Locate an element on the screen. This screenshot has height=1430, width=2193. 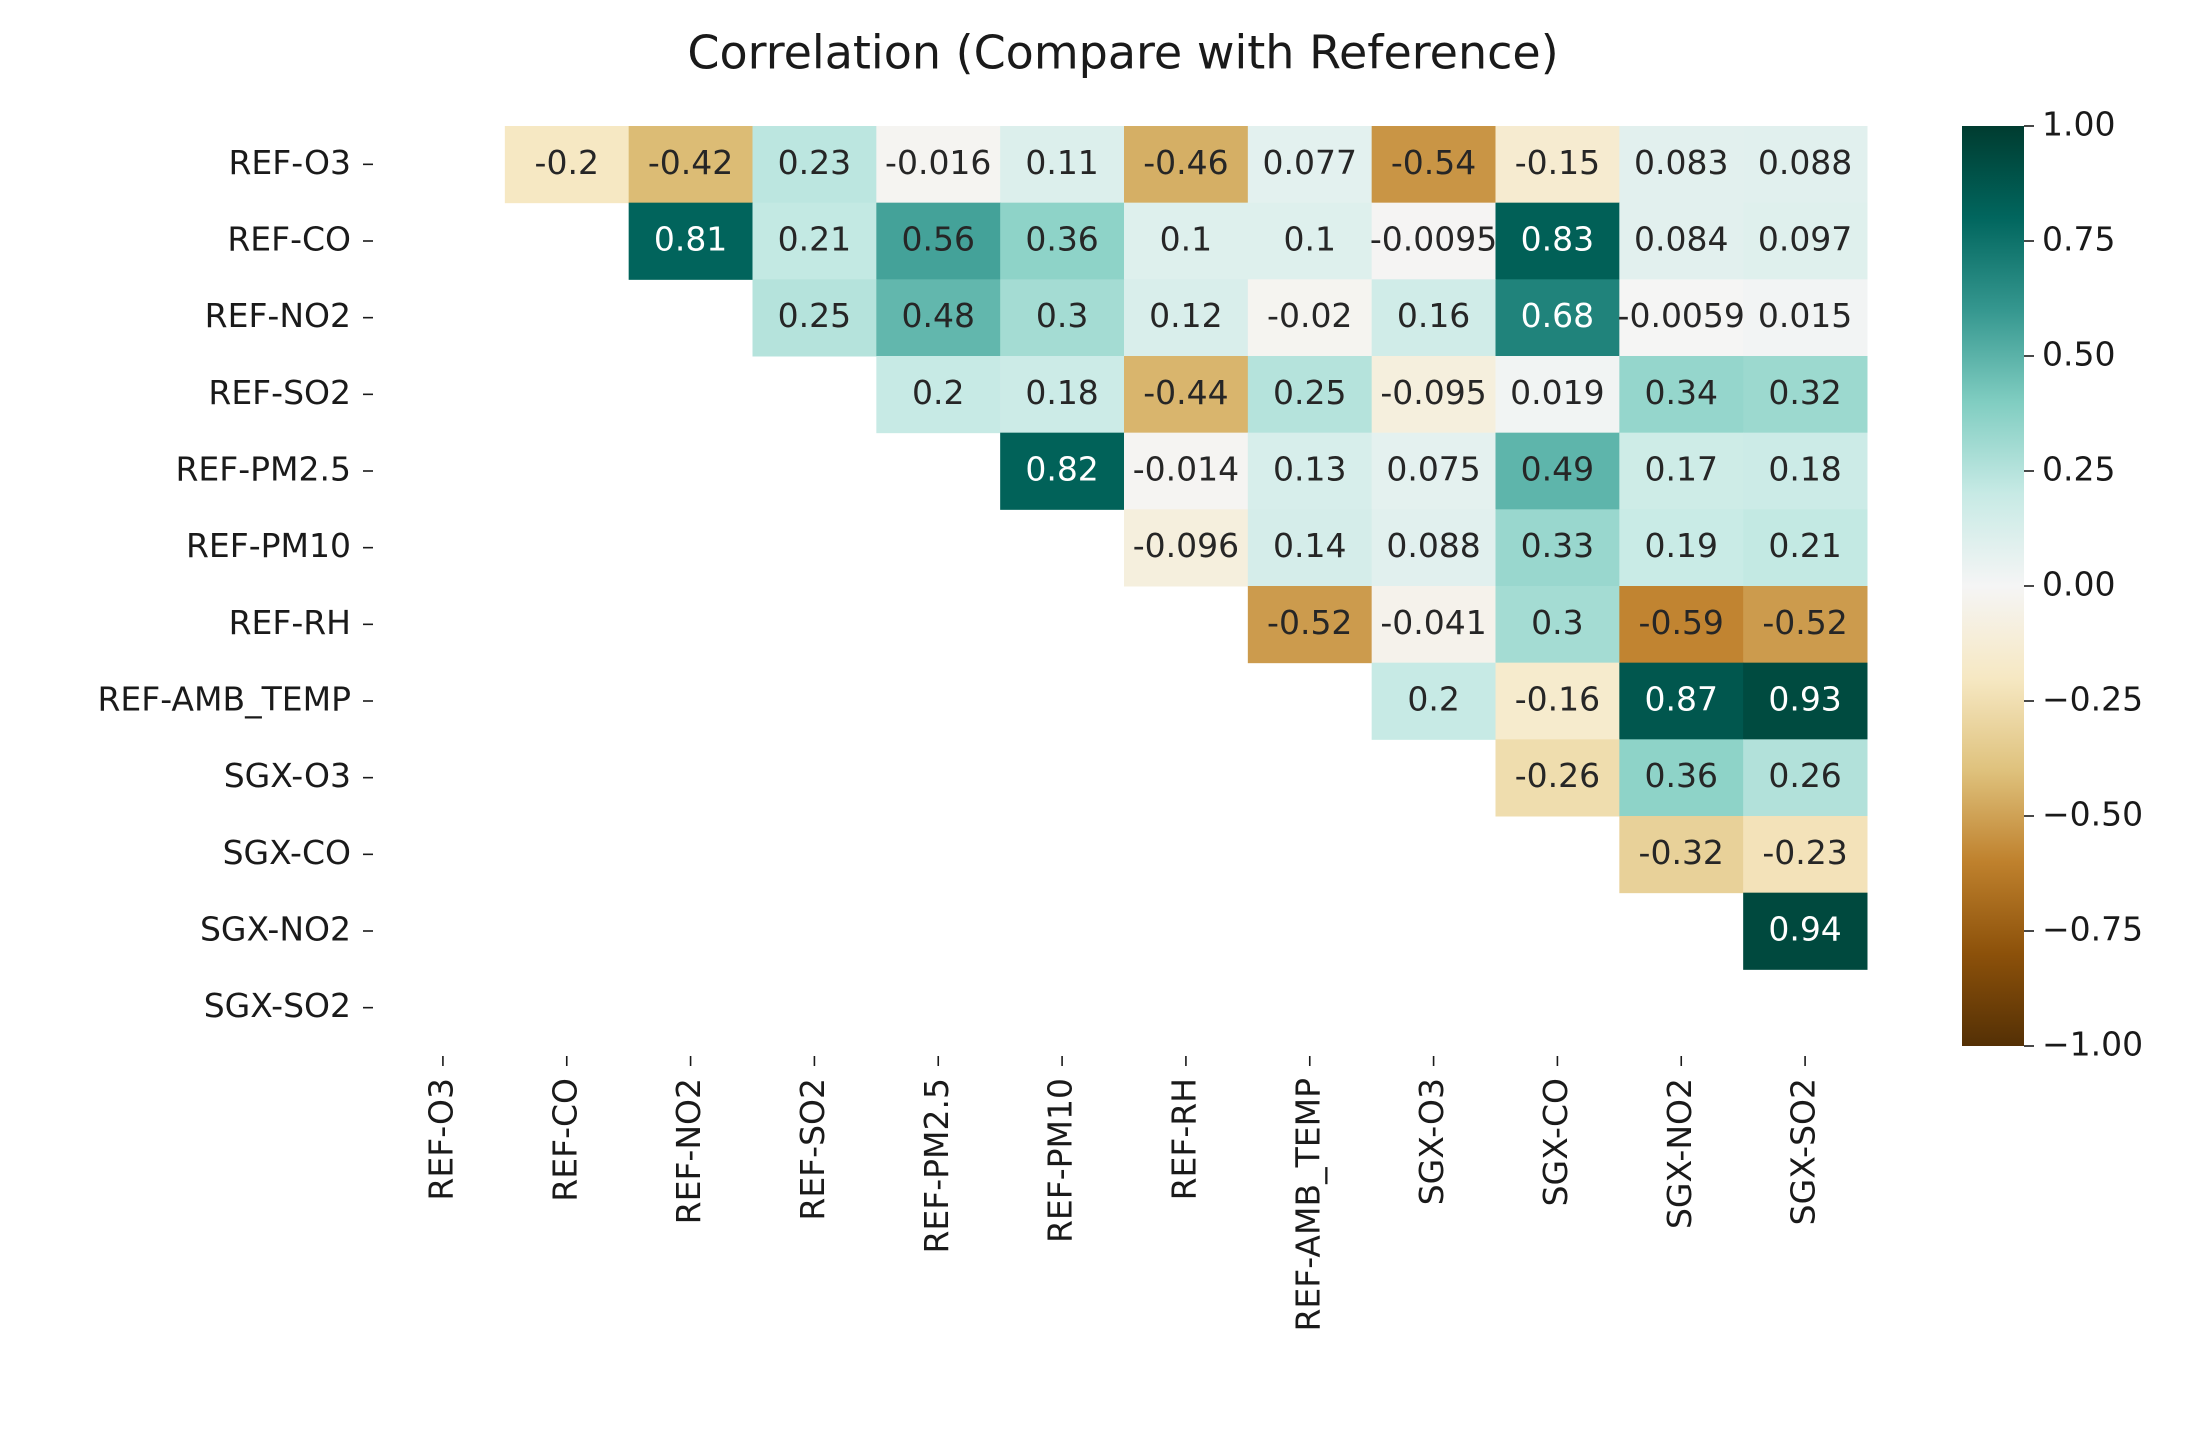
y-tick-label: REF-CO is located at coordinates (289, 239).